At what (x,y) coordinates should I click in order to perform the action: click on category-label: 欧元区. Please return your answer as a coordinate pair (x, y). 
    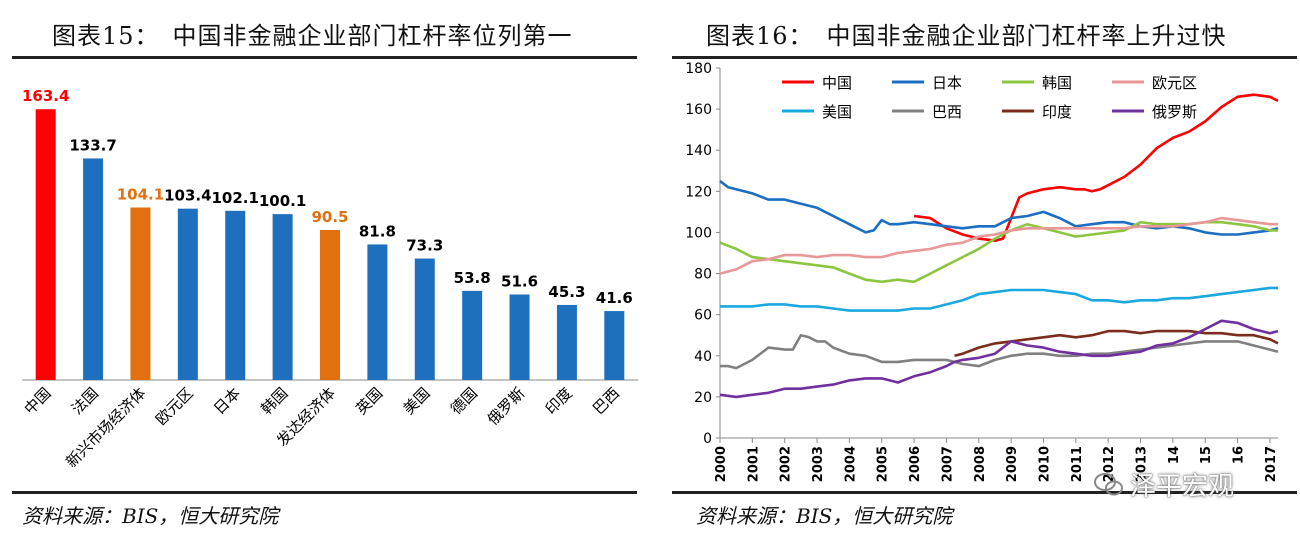
    Looking at the image, I should click on (174, 406).